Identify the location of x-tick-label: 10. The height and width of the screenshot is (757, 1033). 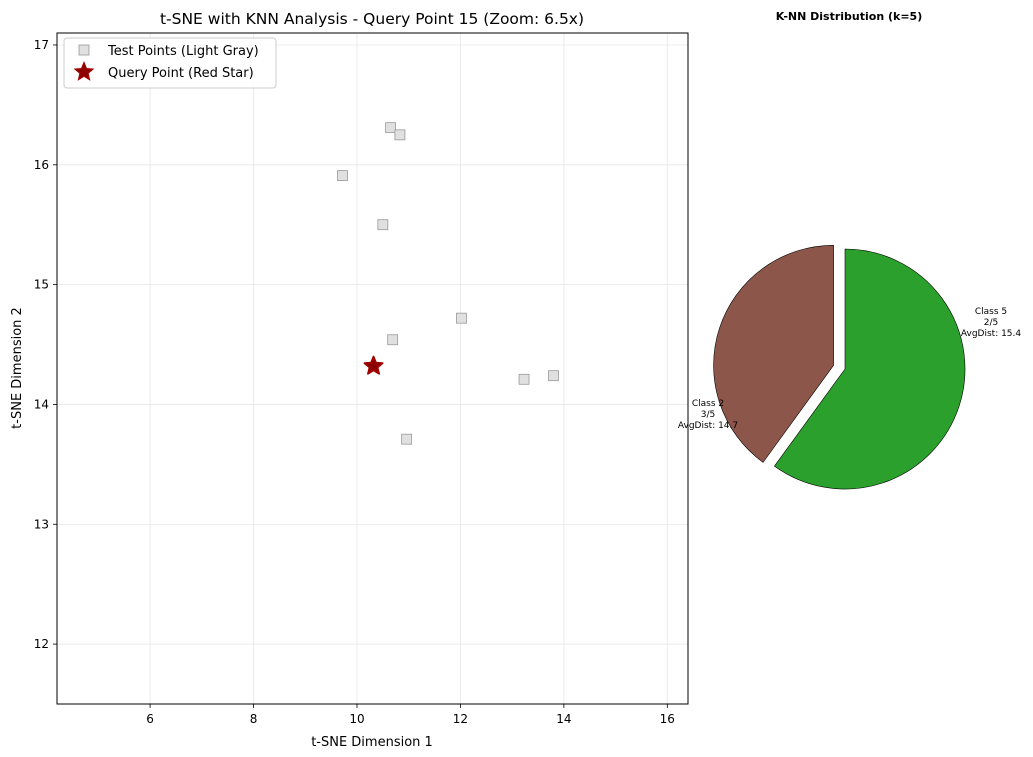
(356, 719).